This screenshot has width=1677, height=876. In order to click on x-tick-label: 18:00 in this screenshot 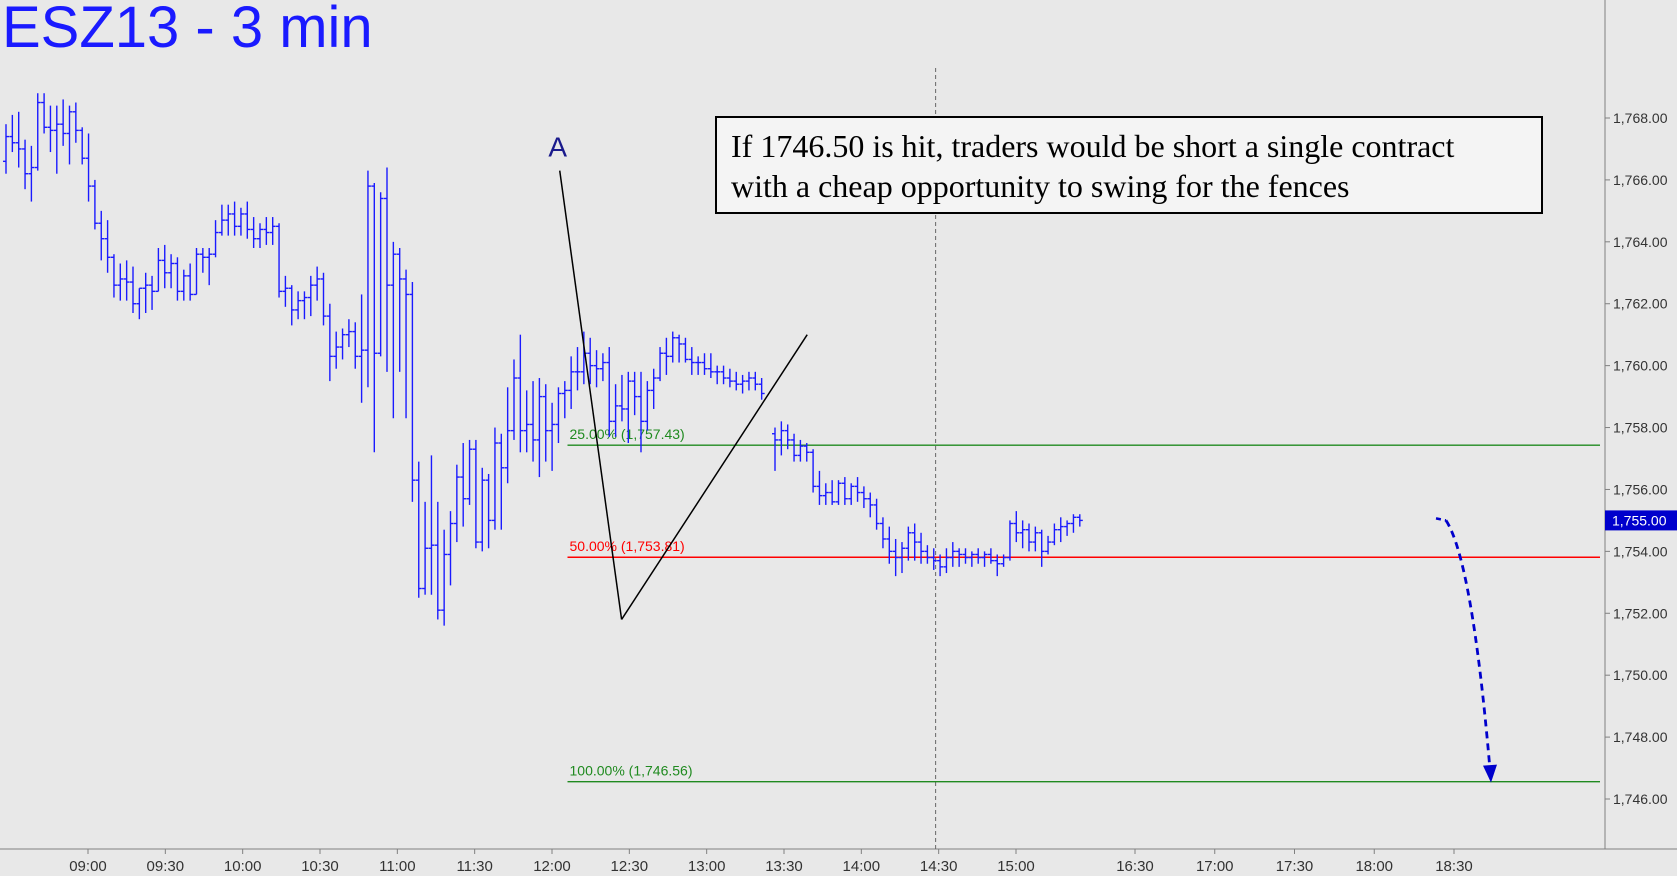, I will do `click(1374, 866)`.